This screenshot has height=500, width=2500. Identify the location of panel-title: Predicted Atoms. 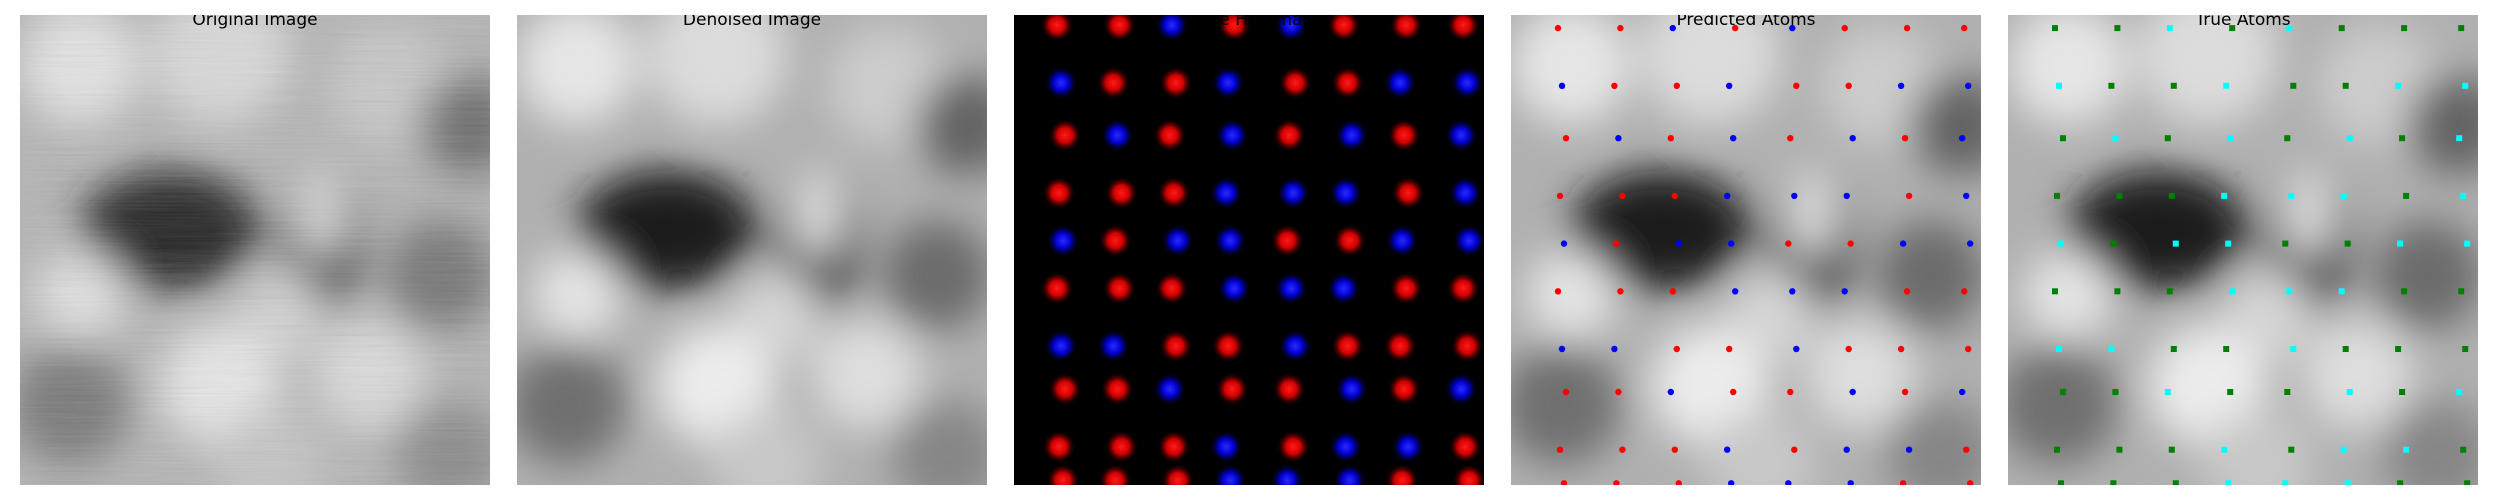
(1746, 22).